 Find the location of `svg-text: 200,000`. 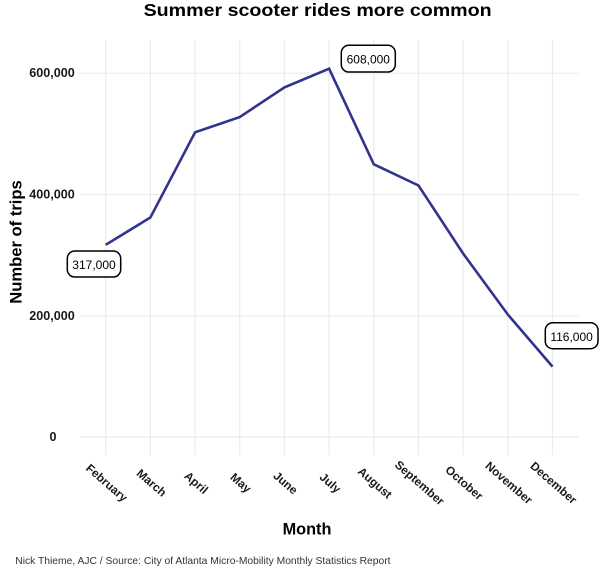

svg-text: 200,000 is located at coordinates (52, 316).